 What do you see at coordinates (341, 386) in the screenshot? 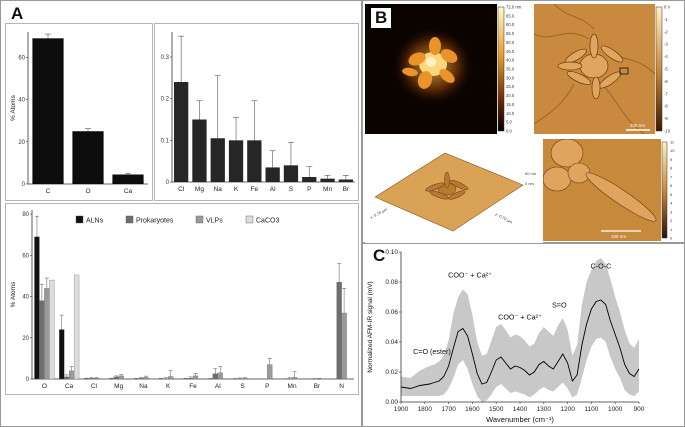
I see `x-tick-label: N` at bounding box center [341, 386].